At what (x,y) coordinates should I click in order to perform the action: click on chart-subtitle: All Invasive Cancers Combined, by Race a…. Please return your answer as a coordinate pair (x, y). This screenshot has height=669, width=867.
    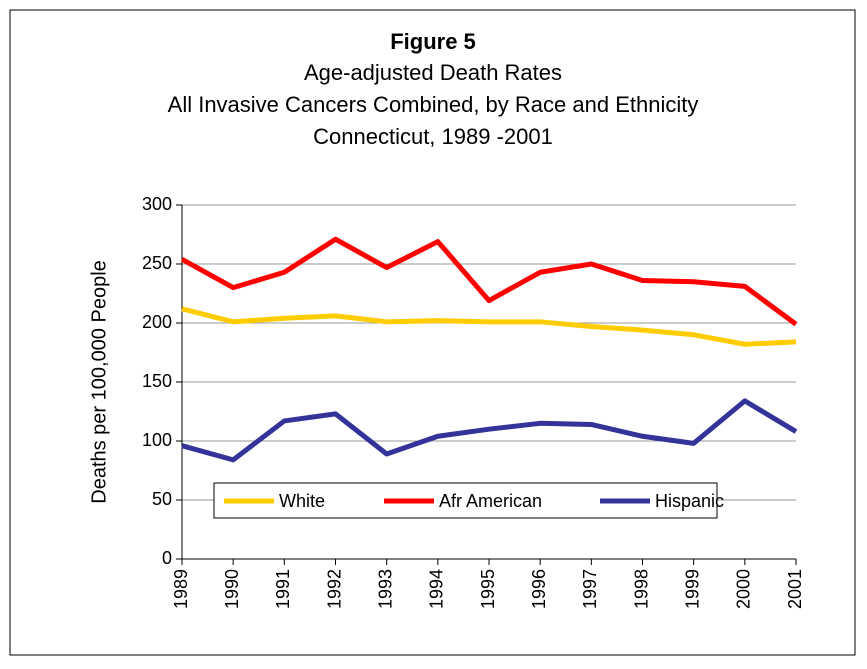
    Looking at the image, I should click on (433, 104).